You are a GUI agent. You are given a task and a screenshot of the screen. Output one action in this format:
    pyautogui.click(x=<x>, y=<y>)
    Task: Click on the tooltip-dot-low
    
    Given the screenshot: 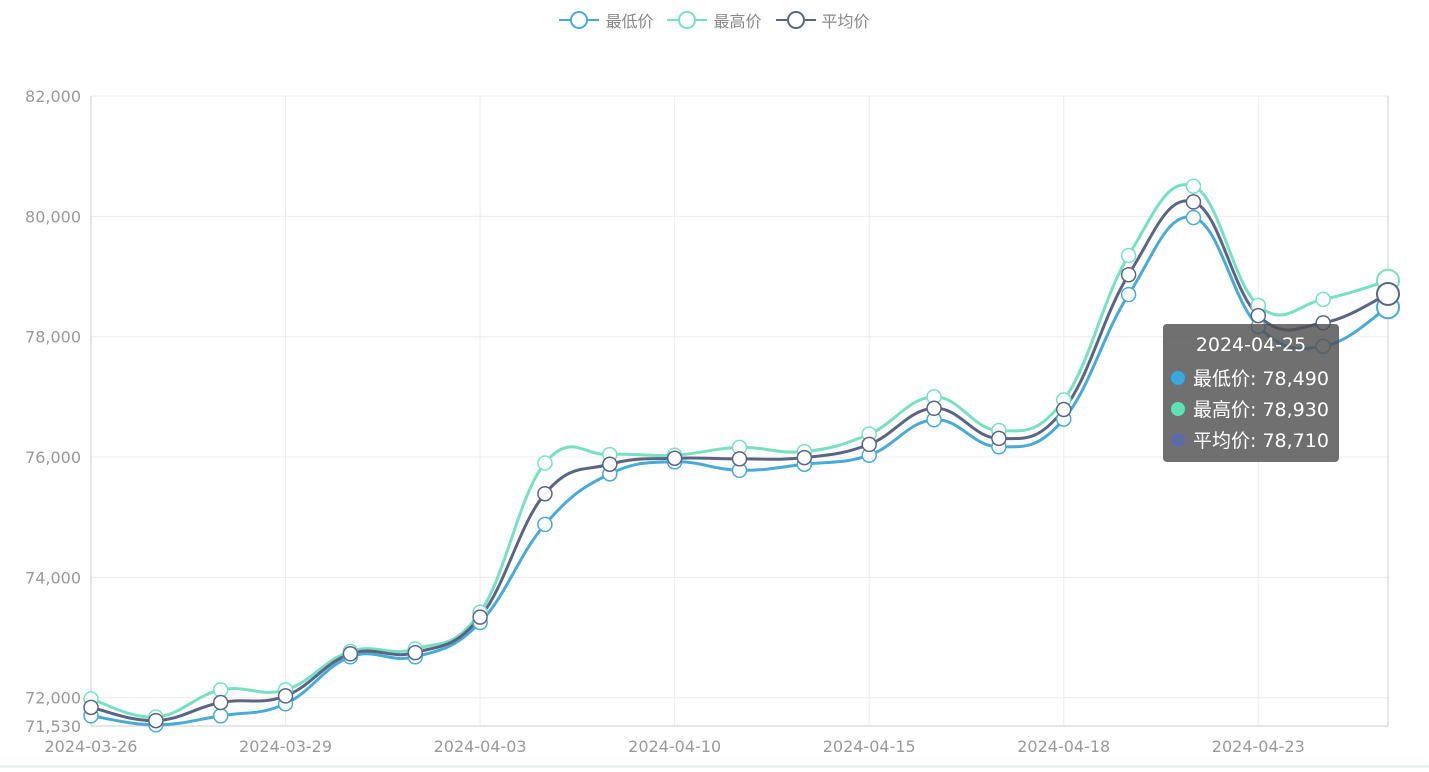 What is the action you would take?
    pyautogui.click(x=1178, y=377)
    